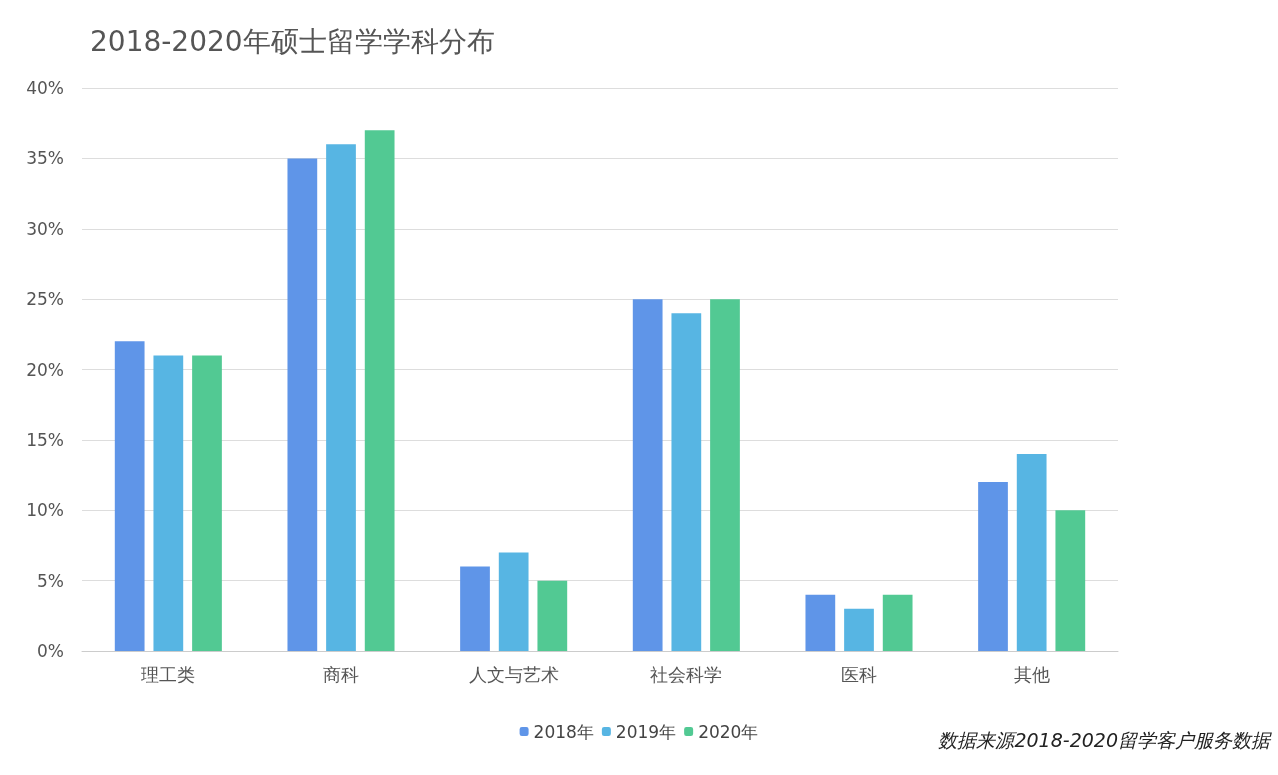 This screenshot has width=1278, height=775. I want to click on legend-label: 2018年, so click(563, 731).